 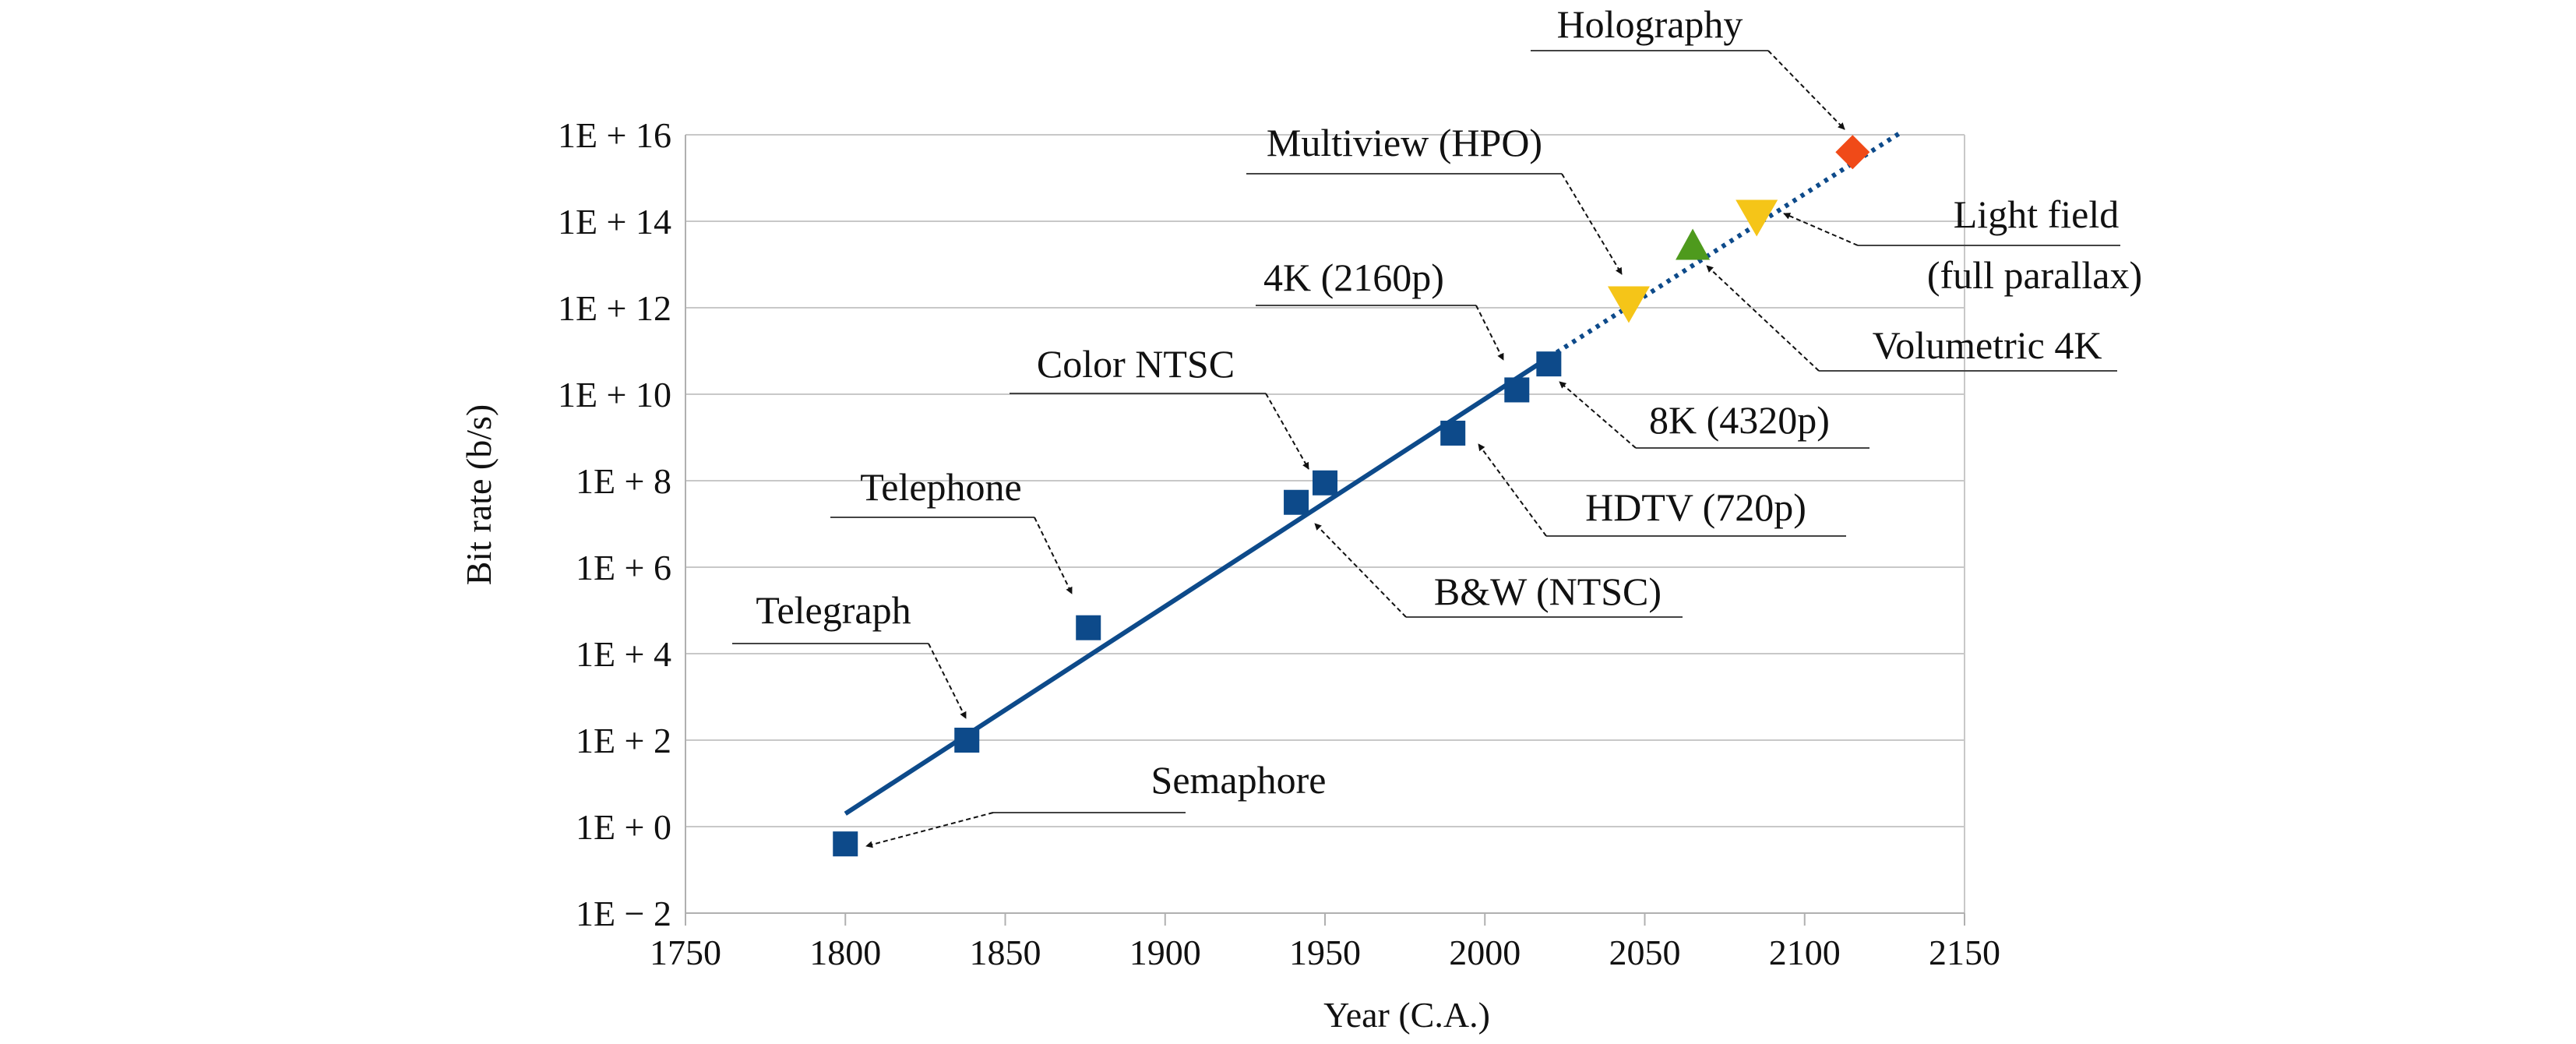 What do you see at coordinates (614, 308) in the screenshot?
I see `y-tick-label: 1E + 12` at bounding box center [614, 308].